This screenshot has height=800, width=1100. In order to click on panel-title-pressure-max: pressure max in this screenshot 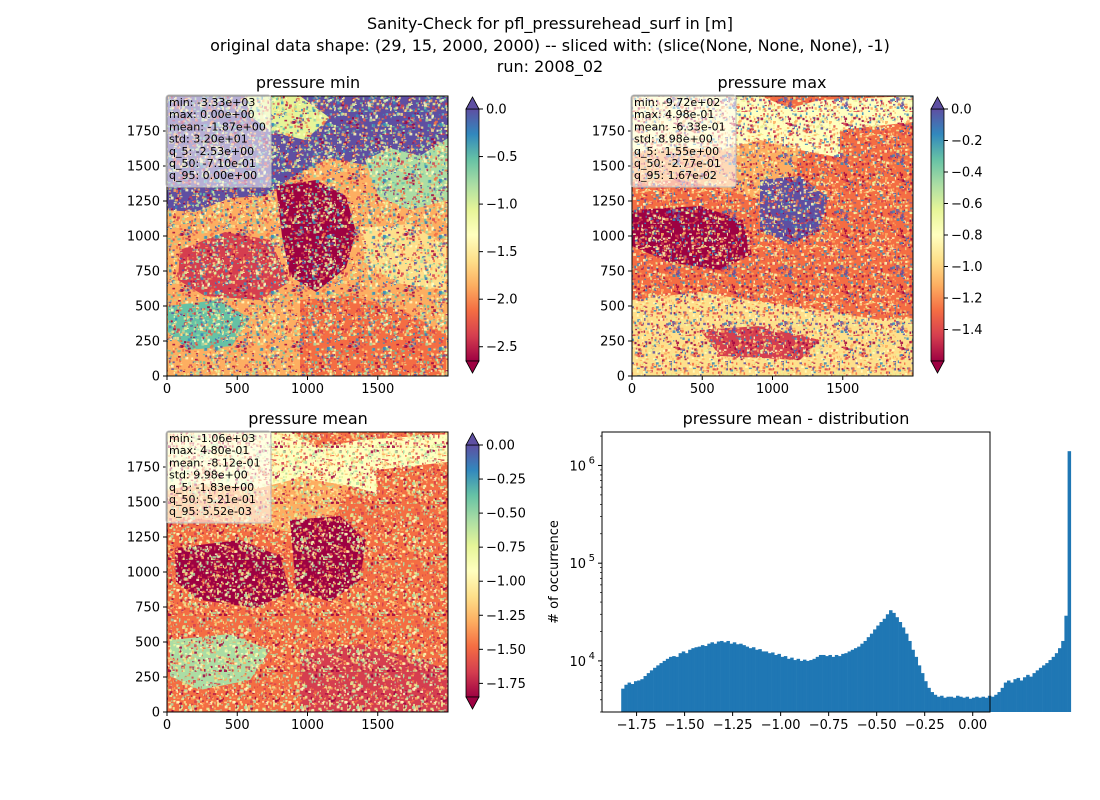, I will do `click(771, 82)`.